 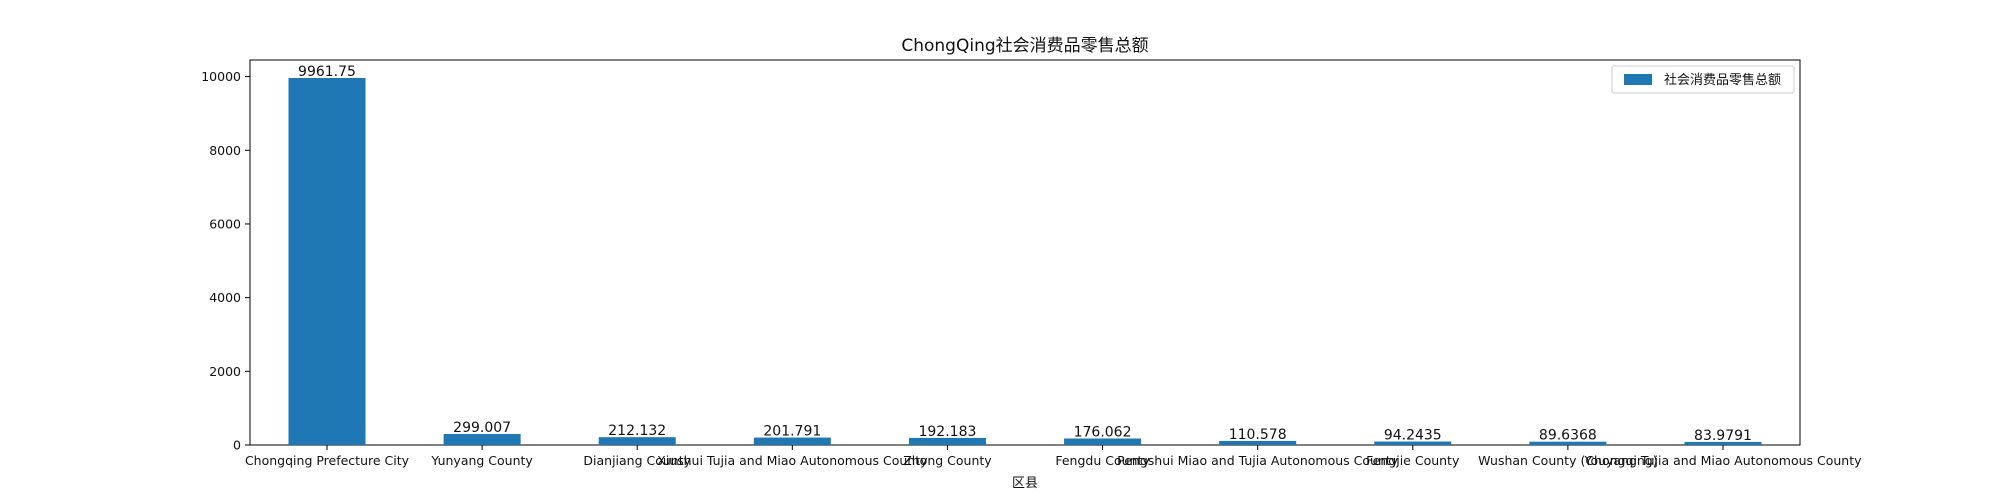 I want to click on x-tick-label: Zhong County, so click(x=947, y=460).